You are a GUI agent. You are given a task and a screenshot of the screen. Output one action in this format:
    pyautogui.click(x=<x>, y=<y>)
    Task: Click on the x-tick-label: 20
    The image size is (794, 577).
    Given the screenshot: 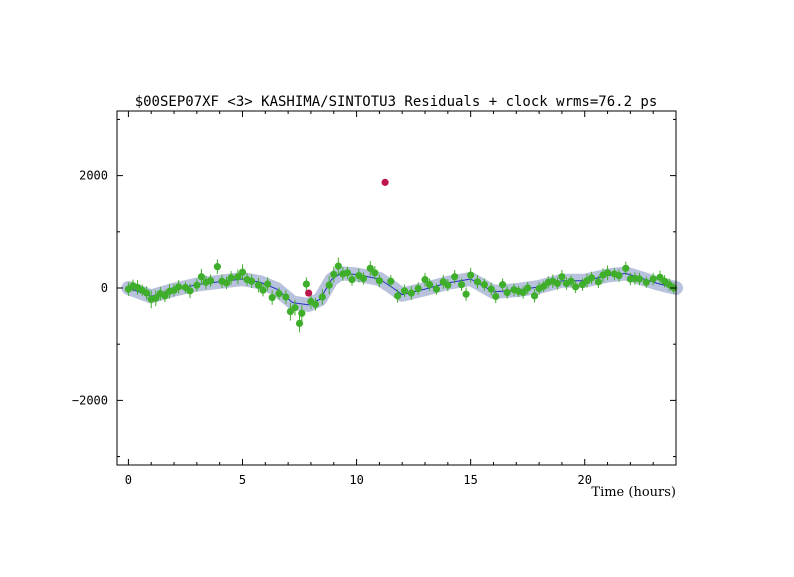 What is the action you would take?
    pyautogui.click(x=585, y=480)
    